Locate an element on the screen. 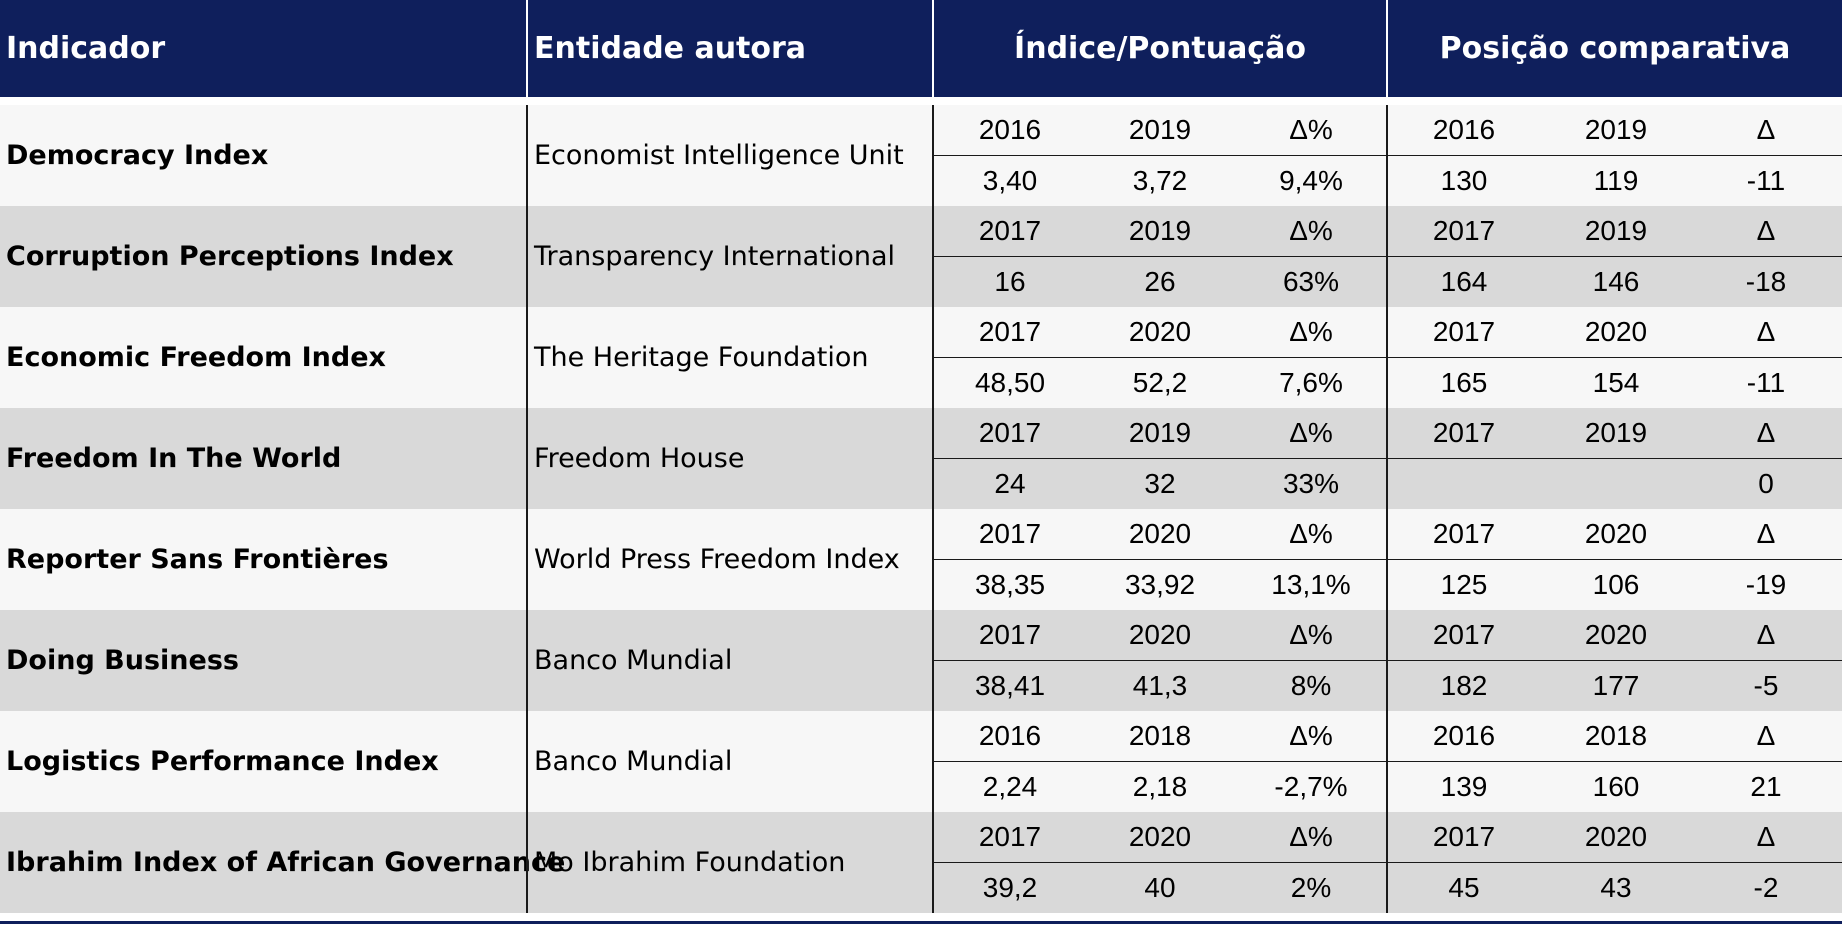 The height and width of the screenshot is (926, 1842). rank-value: 177 is located at coordinates (1616, 685).